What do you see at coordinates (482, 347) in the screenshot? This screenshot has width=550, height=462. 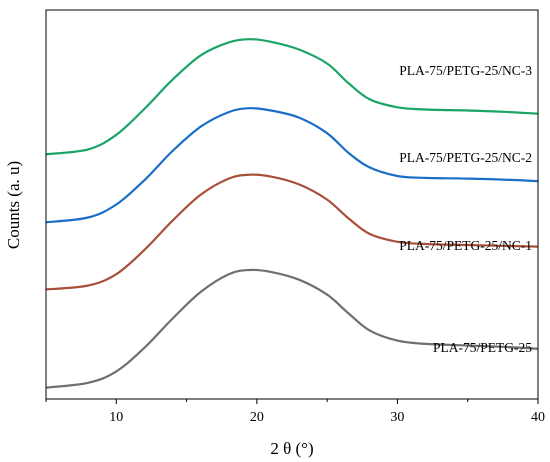 I see `series-label-base: PLA-75/PETG-25` at bounding box center [482, 347].